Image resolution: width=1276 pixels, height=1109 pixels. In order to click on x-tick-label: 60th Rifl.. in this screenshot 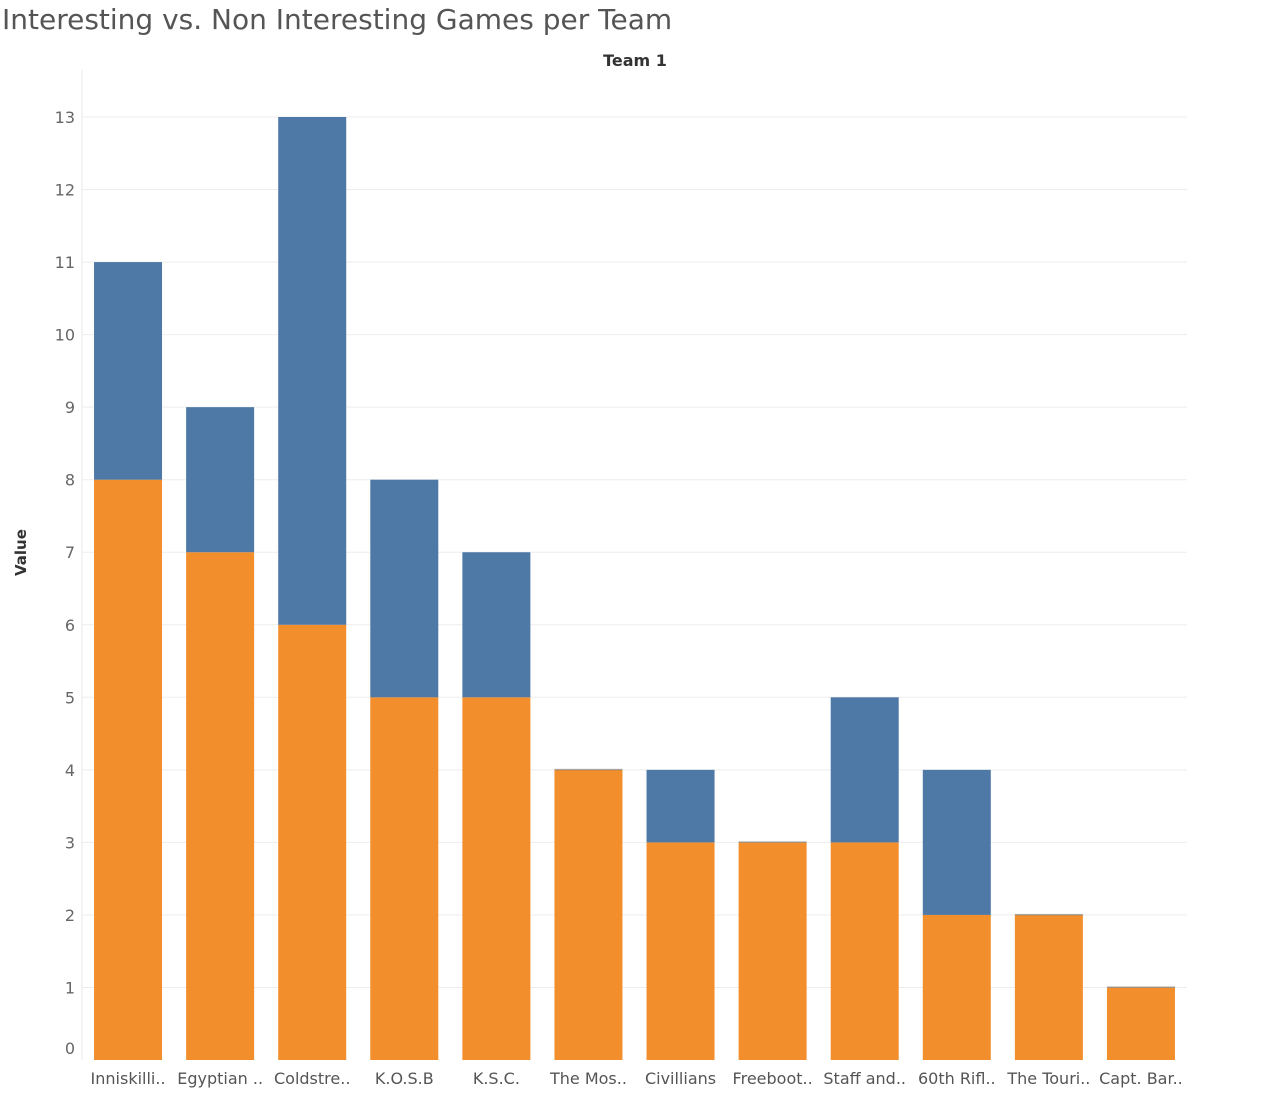, I will do `click(957, 1078)`.